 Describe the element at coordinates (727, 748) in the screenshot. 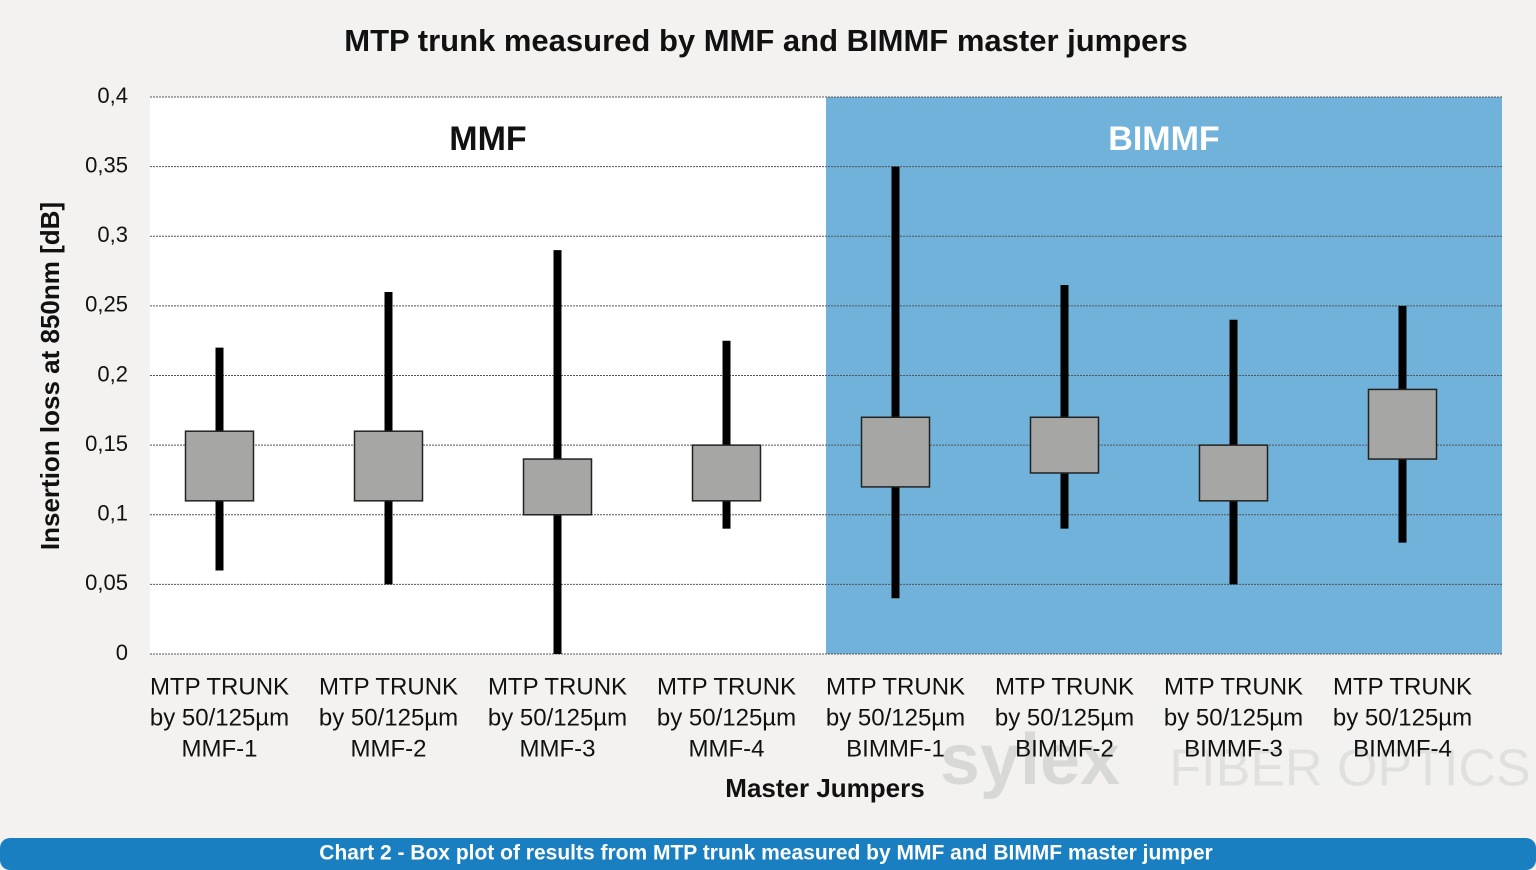

I see `x-tick-label: MMF-4` at that location.